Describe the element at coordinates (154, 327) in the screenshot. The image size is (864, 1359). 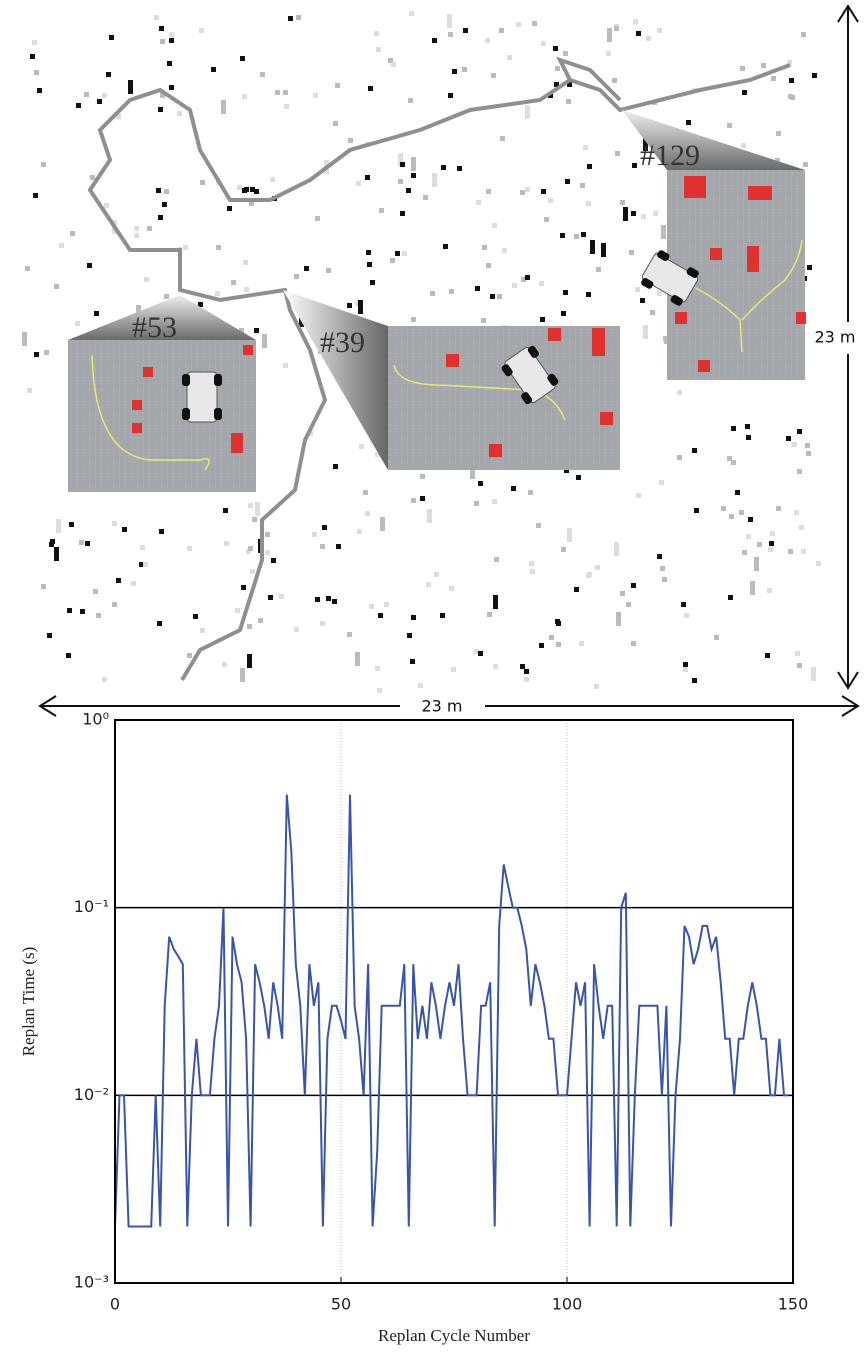
I see `inset-label: #53` at that location.